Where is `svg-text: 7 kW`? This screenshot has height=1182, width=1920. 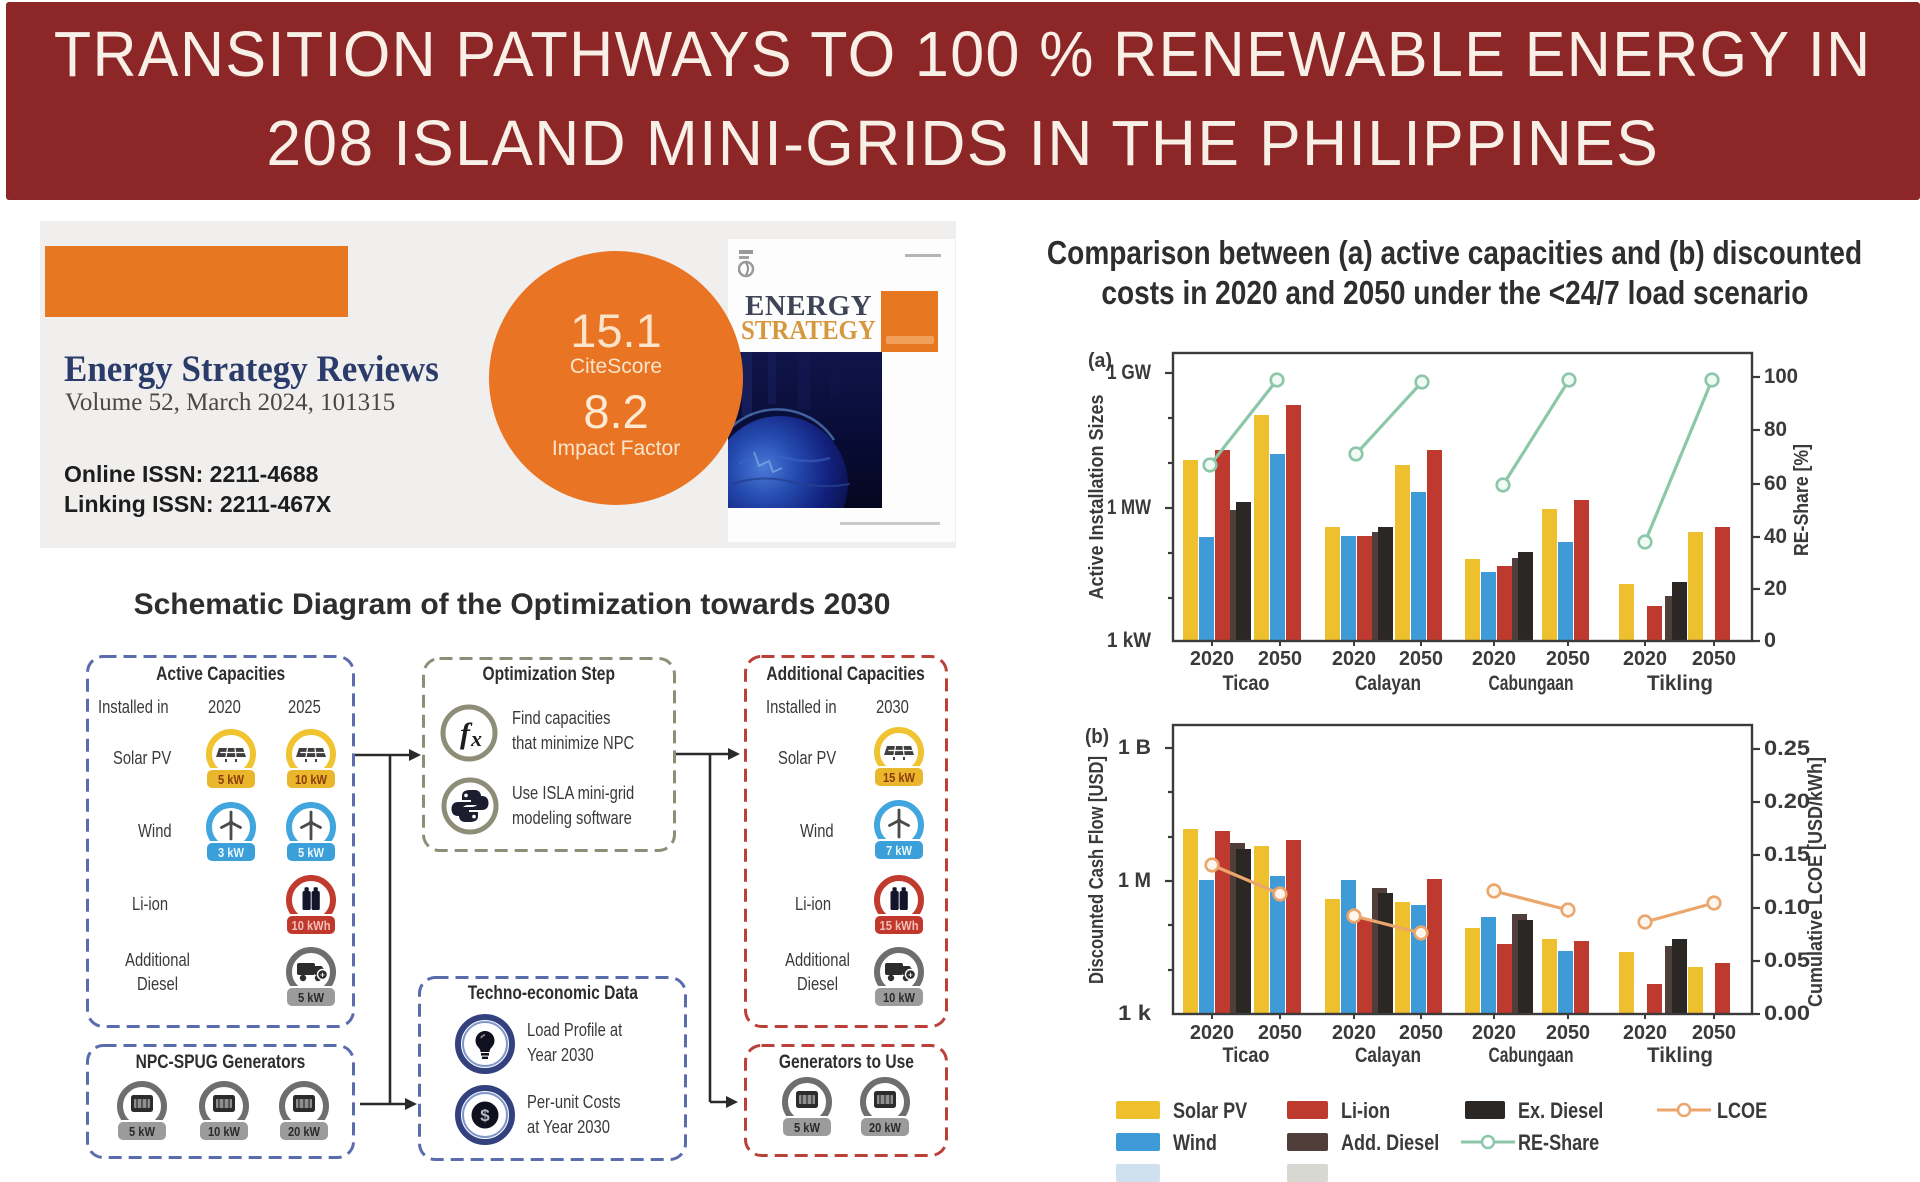
svg-text: 7 kW is located at coordinates (899, 850).